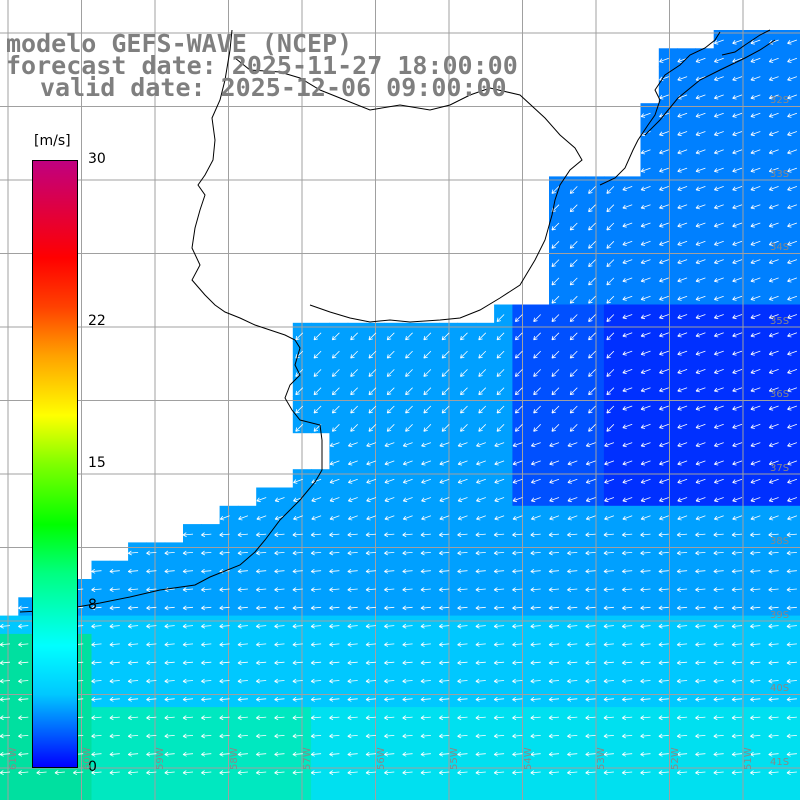 This screenshot has width=800, height=800. What do you see at coordinates (13, 758) in the screenshot?
I see `longitude-label: 61W` at bounding box center [13, 758].